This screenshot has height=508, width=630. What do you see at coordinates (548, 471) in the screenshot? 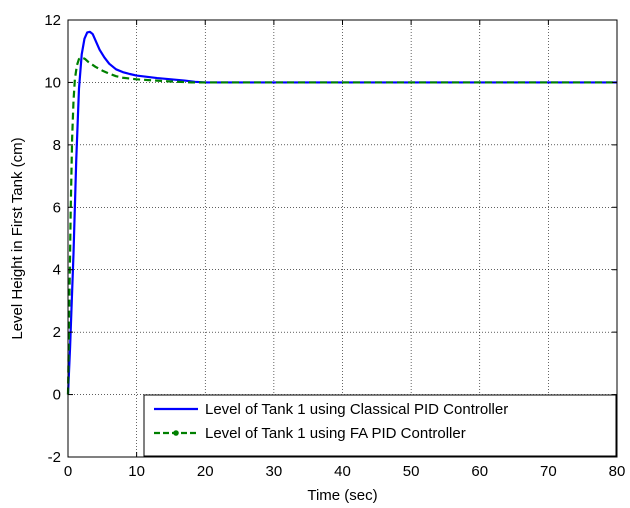
I see `x-tick-label: 70` at bounding box center [548, 471].